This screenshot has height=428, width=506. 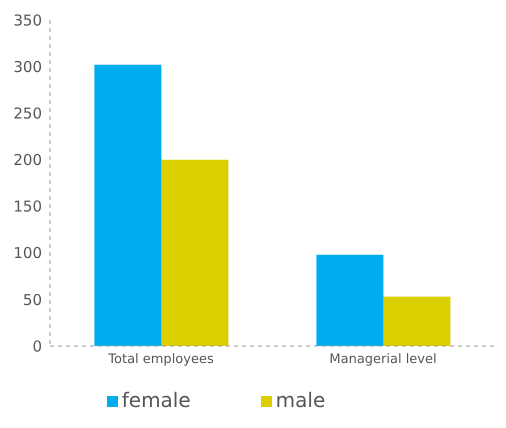 I want to click on y-tick-label: 0, so click(x=37, y=346).